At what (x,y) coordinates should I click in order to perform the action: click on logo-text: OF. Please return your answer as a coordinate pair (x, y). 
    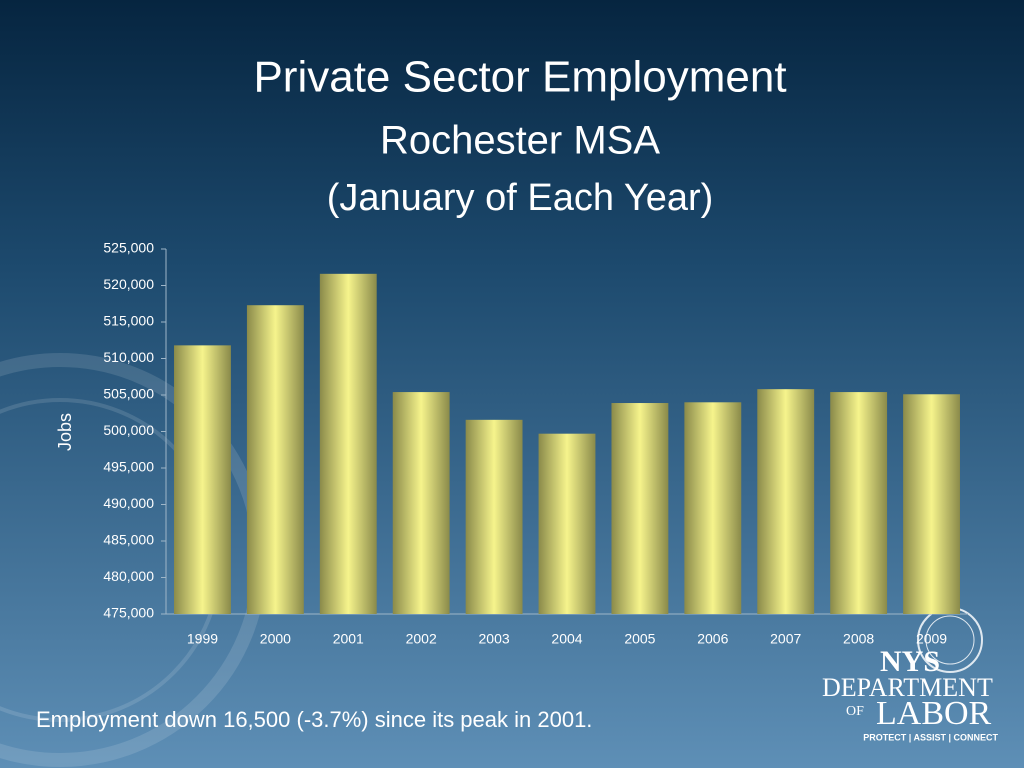
    Looking at the image, I should click on (855, 711).